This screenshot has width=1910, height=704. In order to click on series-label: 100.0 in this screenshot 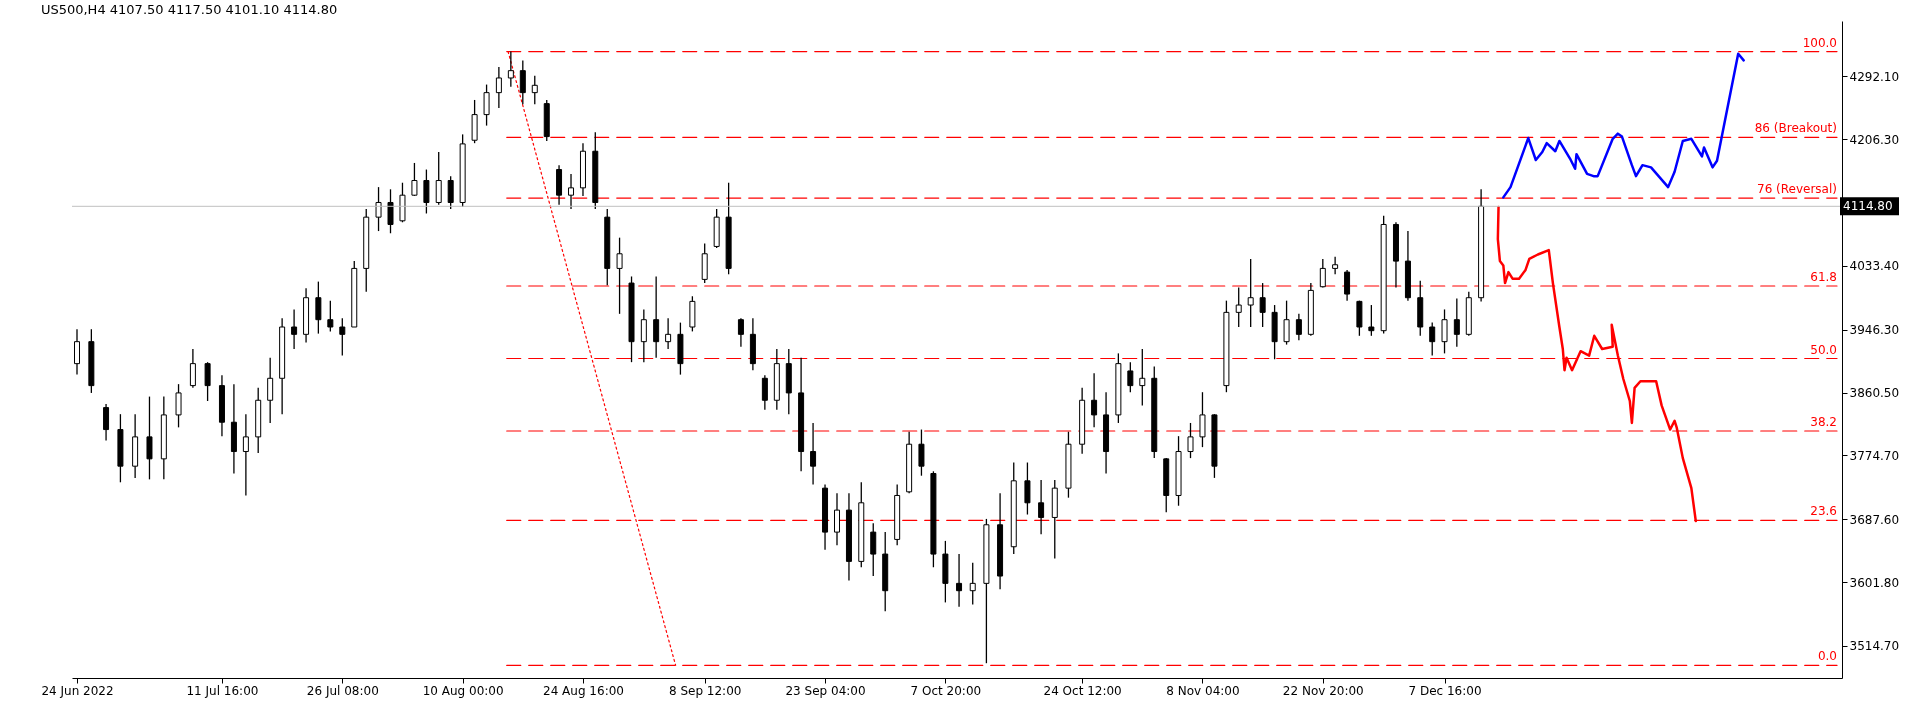, I will do `click(1819, 42)`.